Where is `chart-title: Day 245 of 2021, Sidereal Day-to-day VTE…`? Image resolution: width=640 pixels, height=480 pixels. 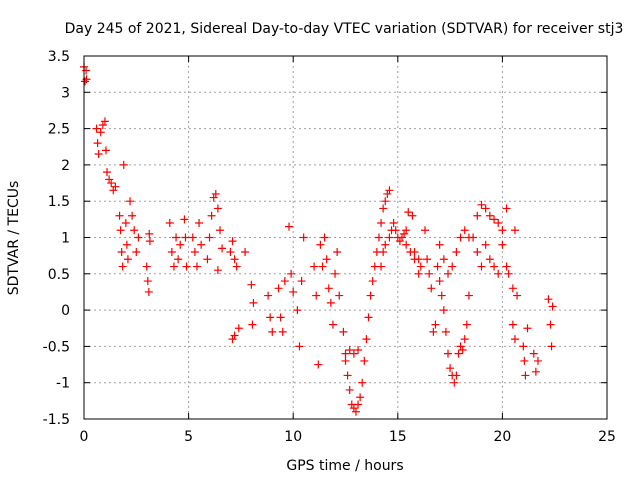
chart-title: Day 245 of 2021, Sidereal Day-to-day VTE… is located at coordinates (344, 29).